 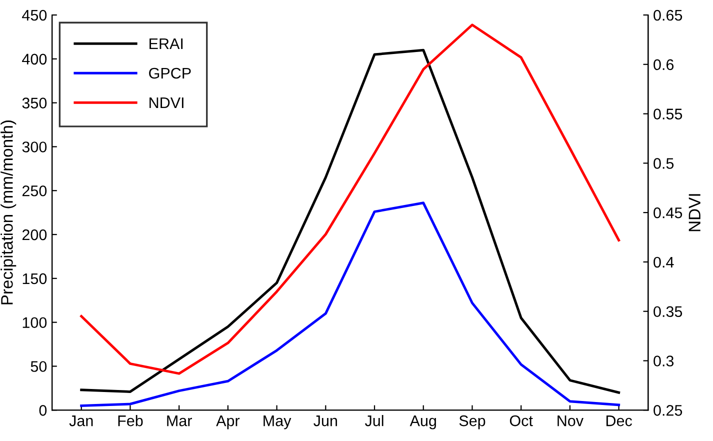 I want to click on y2-tick-label: 0.65, so click(x=668, y=15).